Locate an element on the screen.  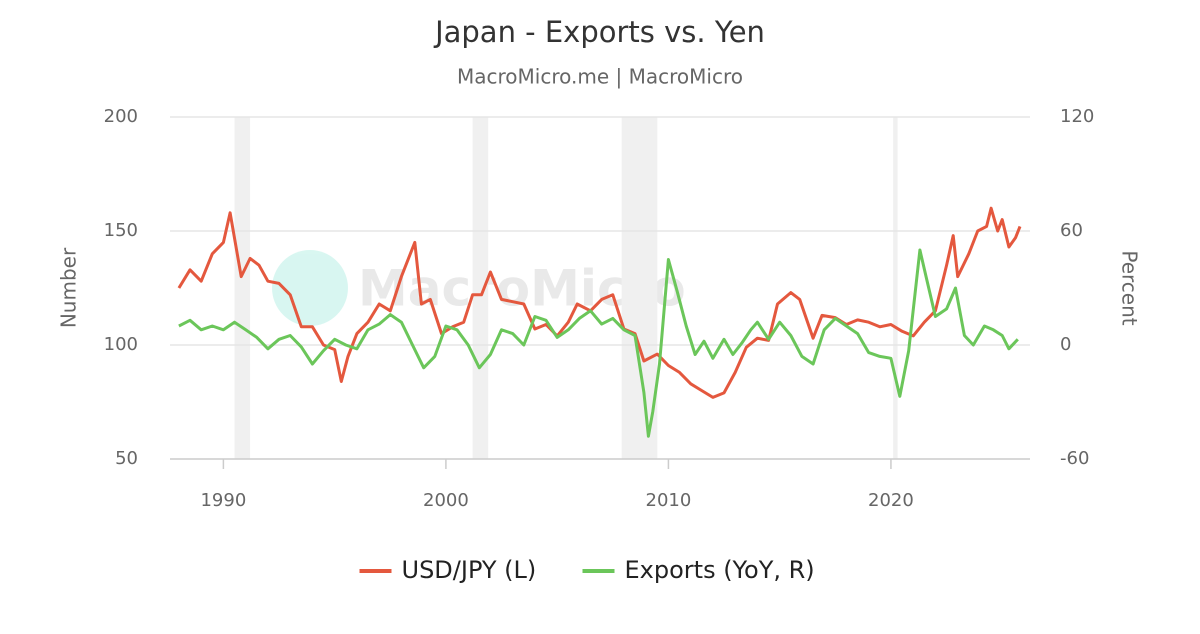
chart-title: Japan - Exports vs. Yen is located at coordinates (599, 32).